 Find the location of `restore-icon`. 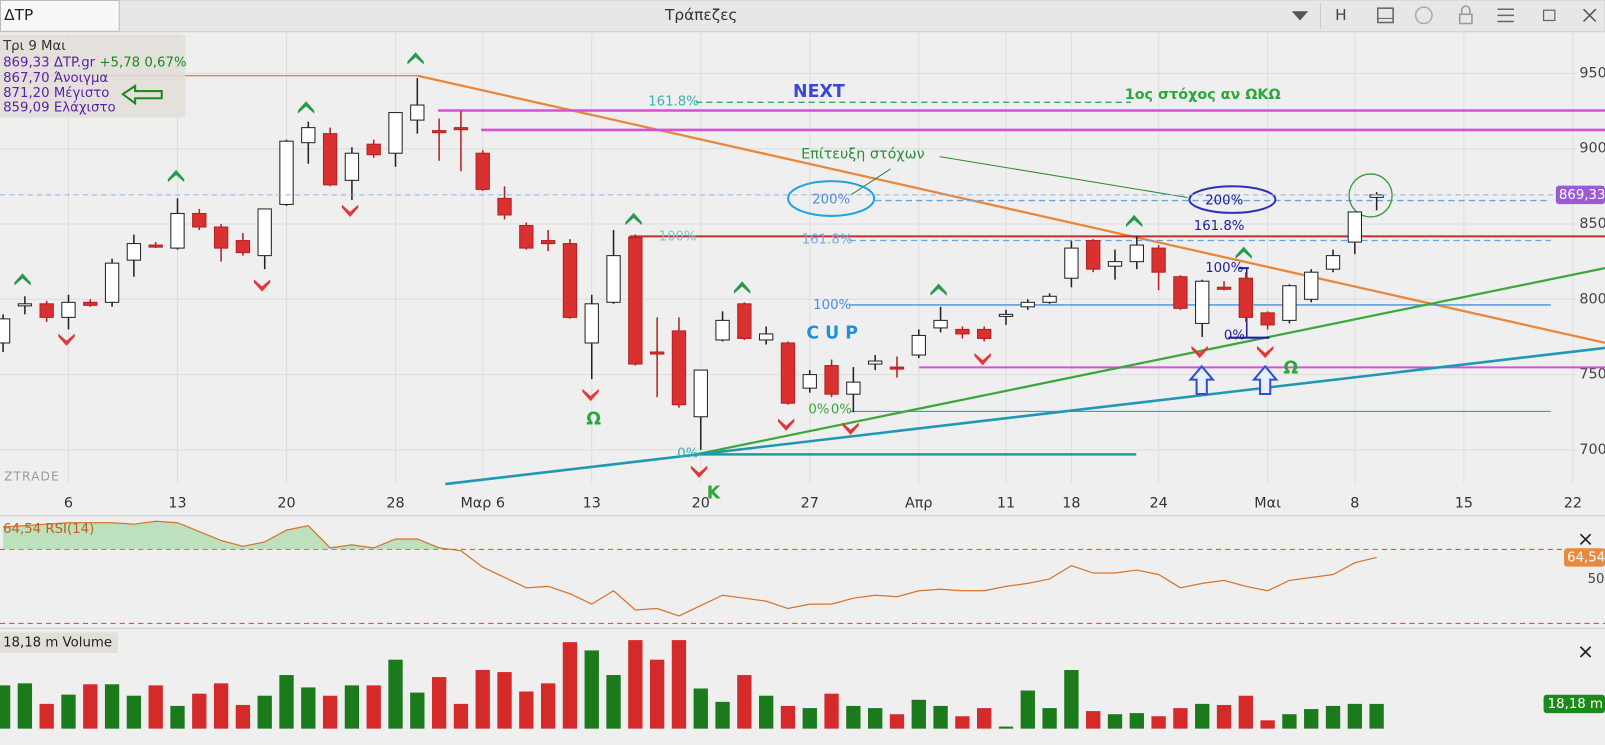

restore-icon is located at coordinates (1549, 15).